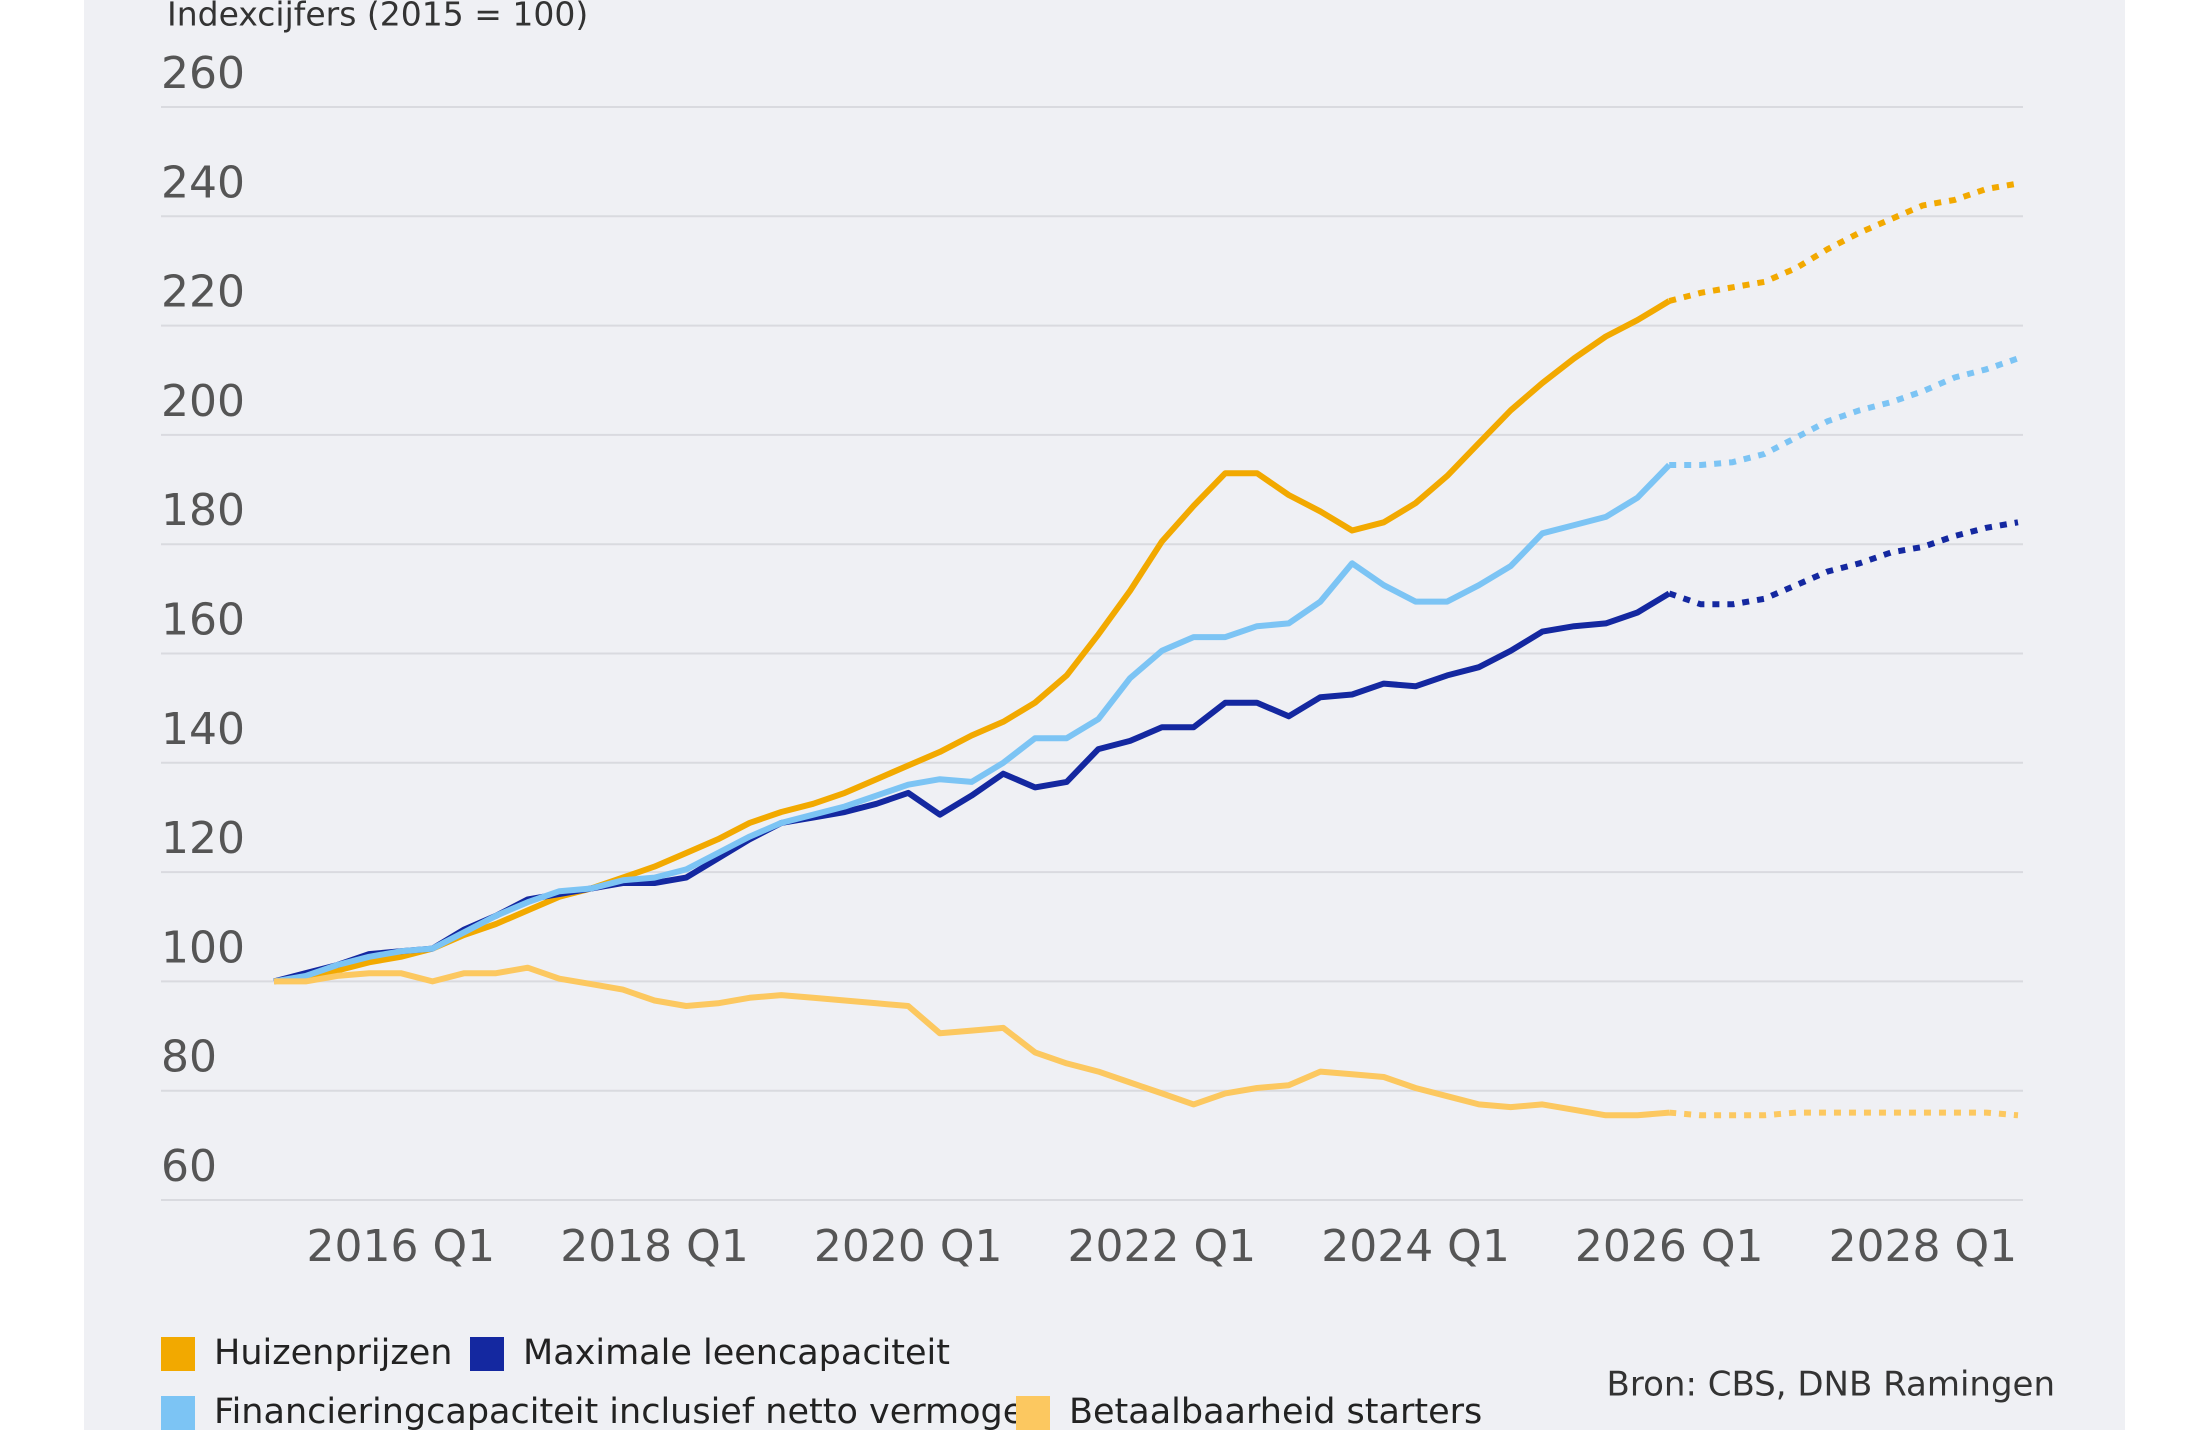 This screenshot has height=1430, width=2200. Describe the element at coordinates (203, 182) in the screenshot. I see `y-tick-label: 240` at that location.